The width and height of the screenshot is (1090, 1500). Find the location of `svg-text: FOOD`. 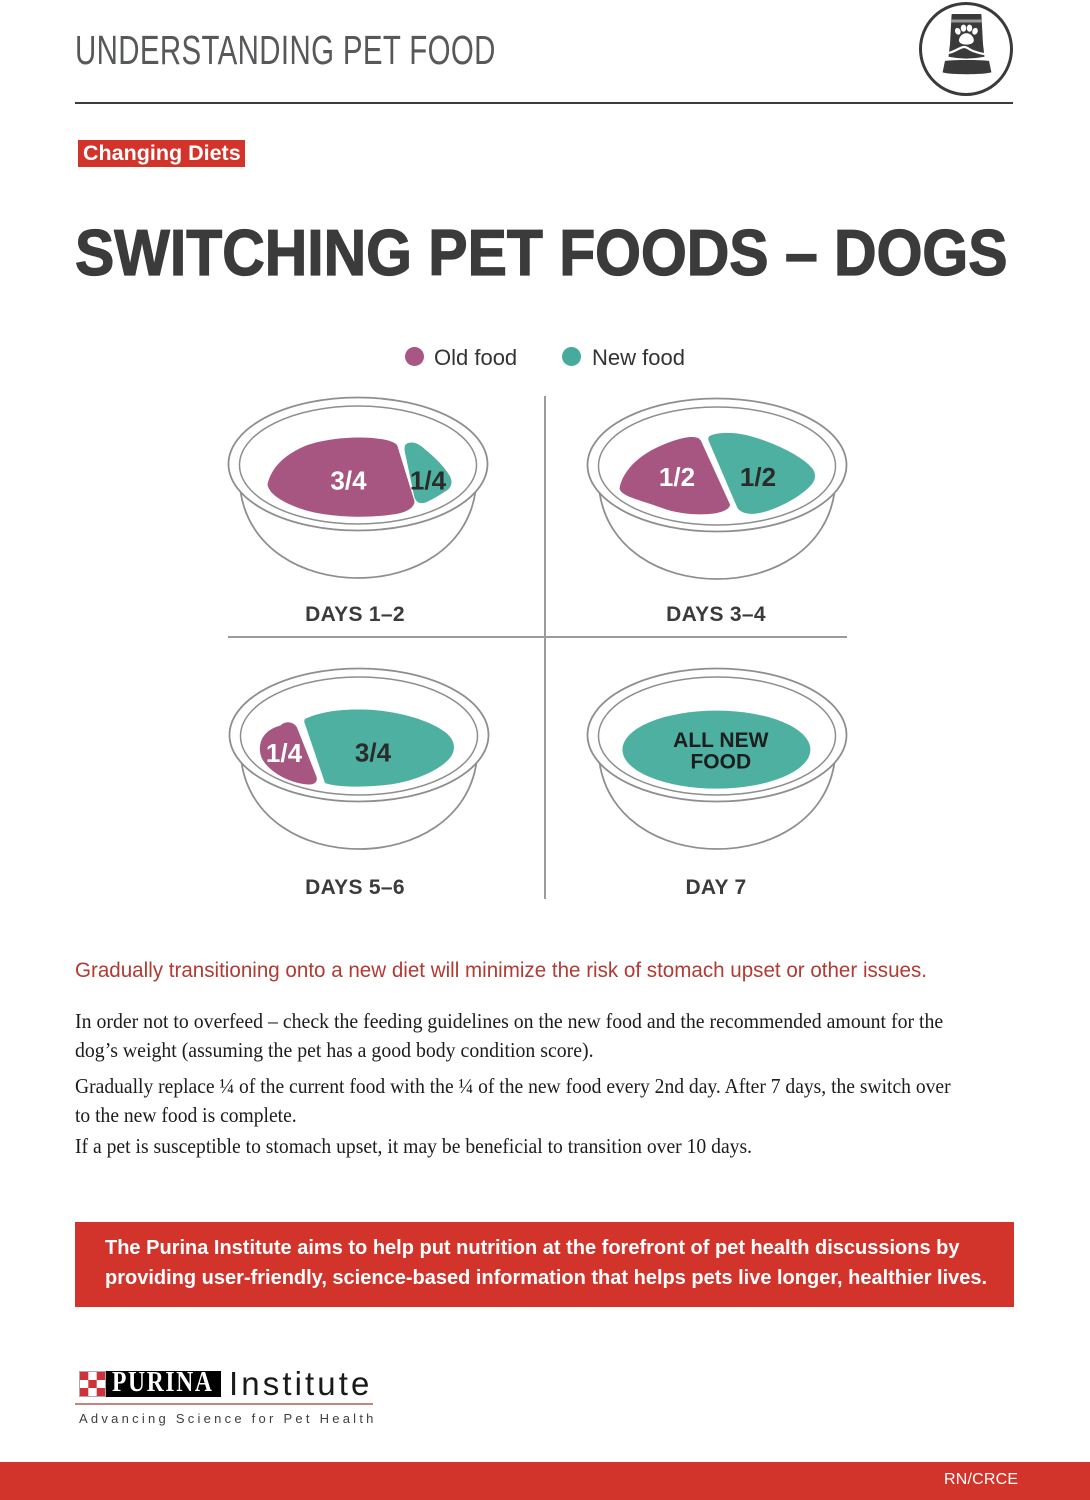

svg-text: FOOD is located at coordinates (720, 761).